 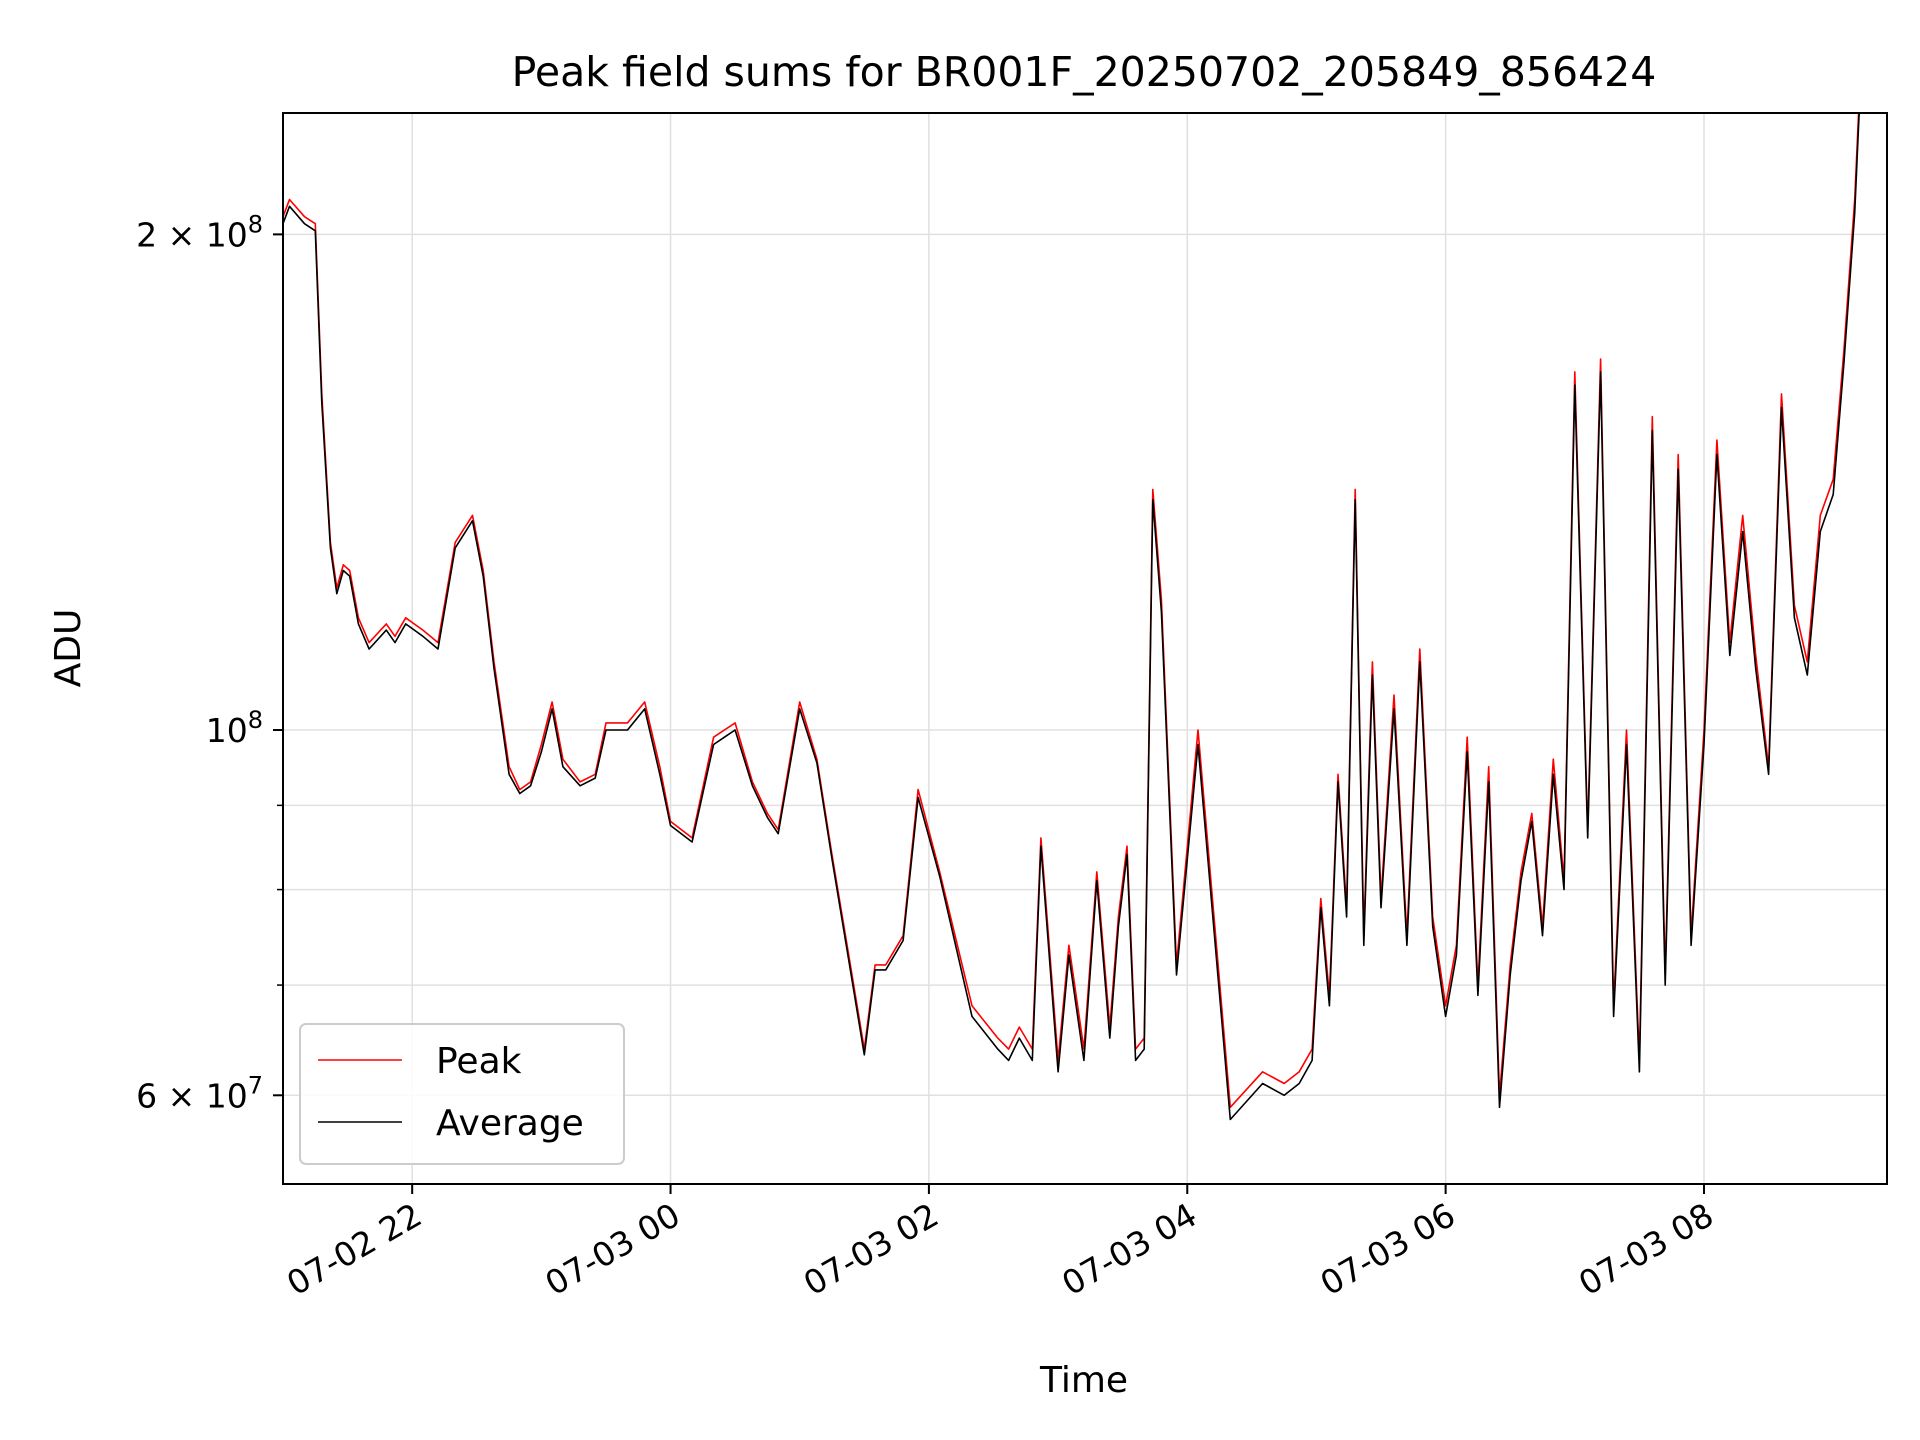 What do you see at coordinates (199, 232) in the screenshot?
I see `y-tick-label: 2 × 108` at bounding box center [199, 232].